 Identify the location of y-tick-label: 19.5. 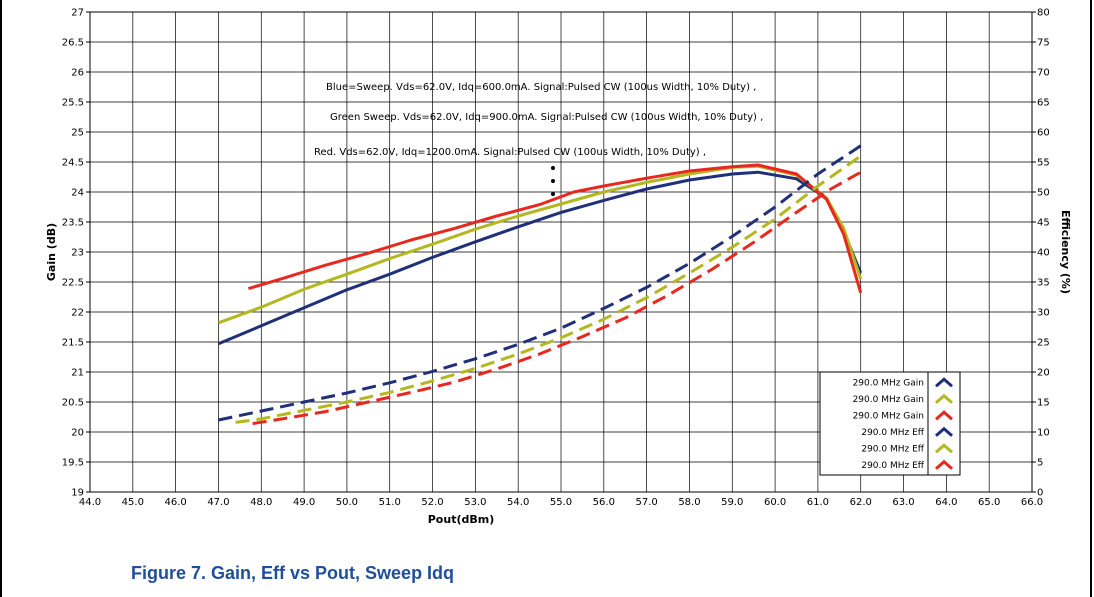
(73, 463).